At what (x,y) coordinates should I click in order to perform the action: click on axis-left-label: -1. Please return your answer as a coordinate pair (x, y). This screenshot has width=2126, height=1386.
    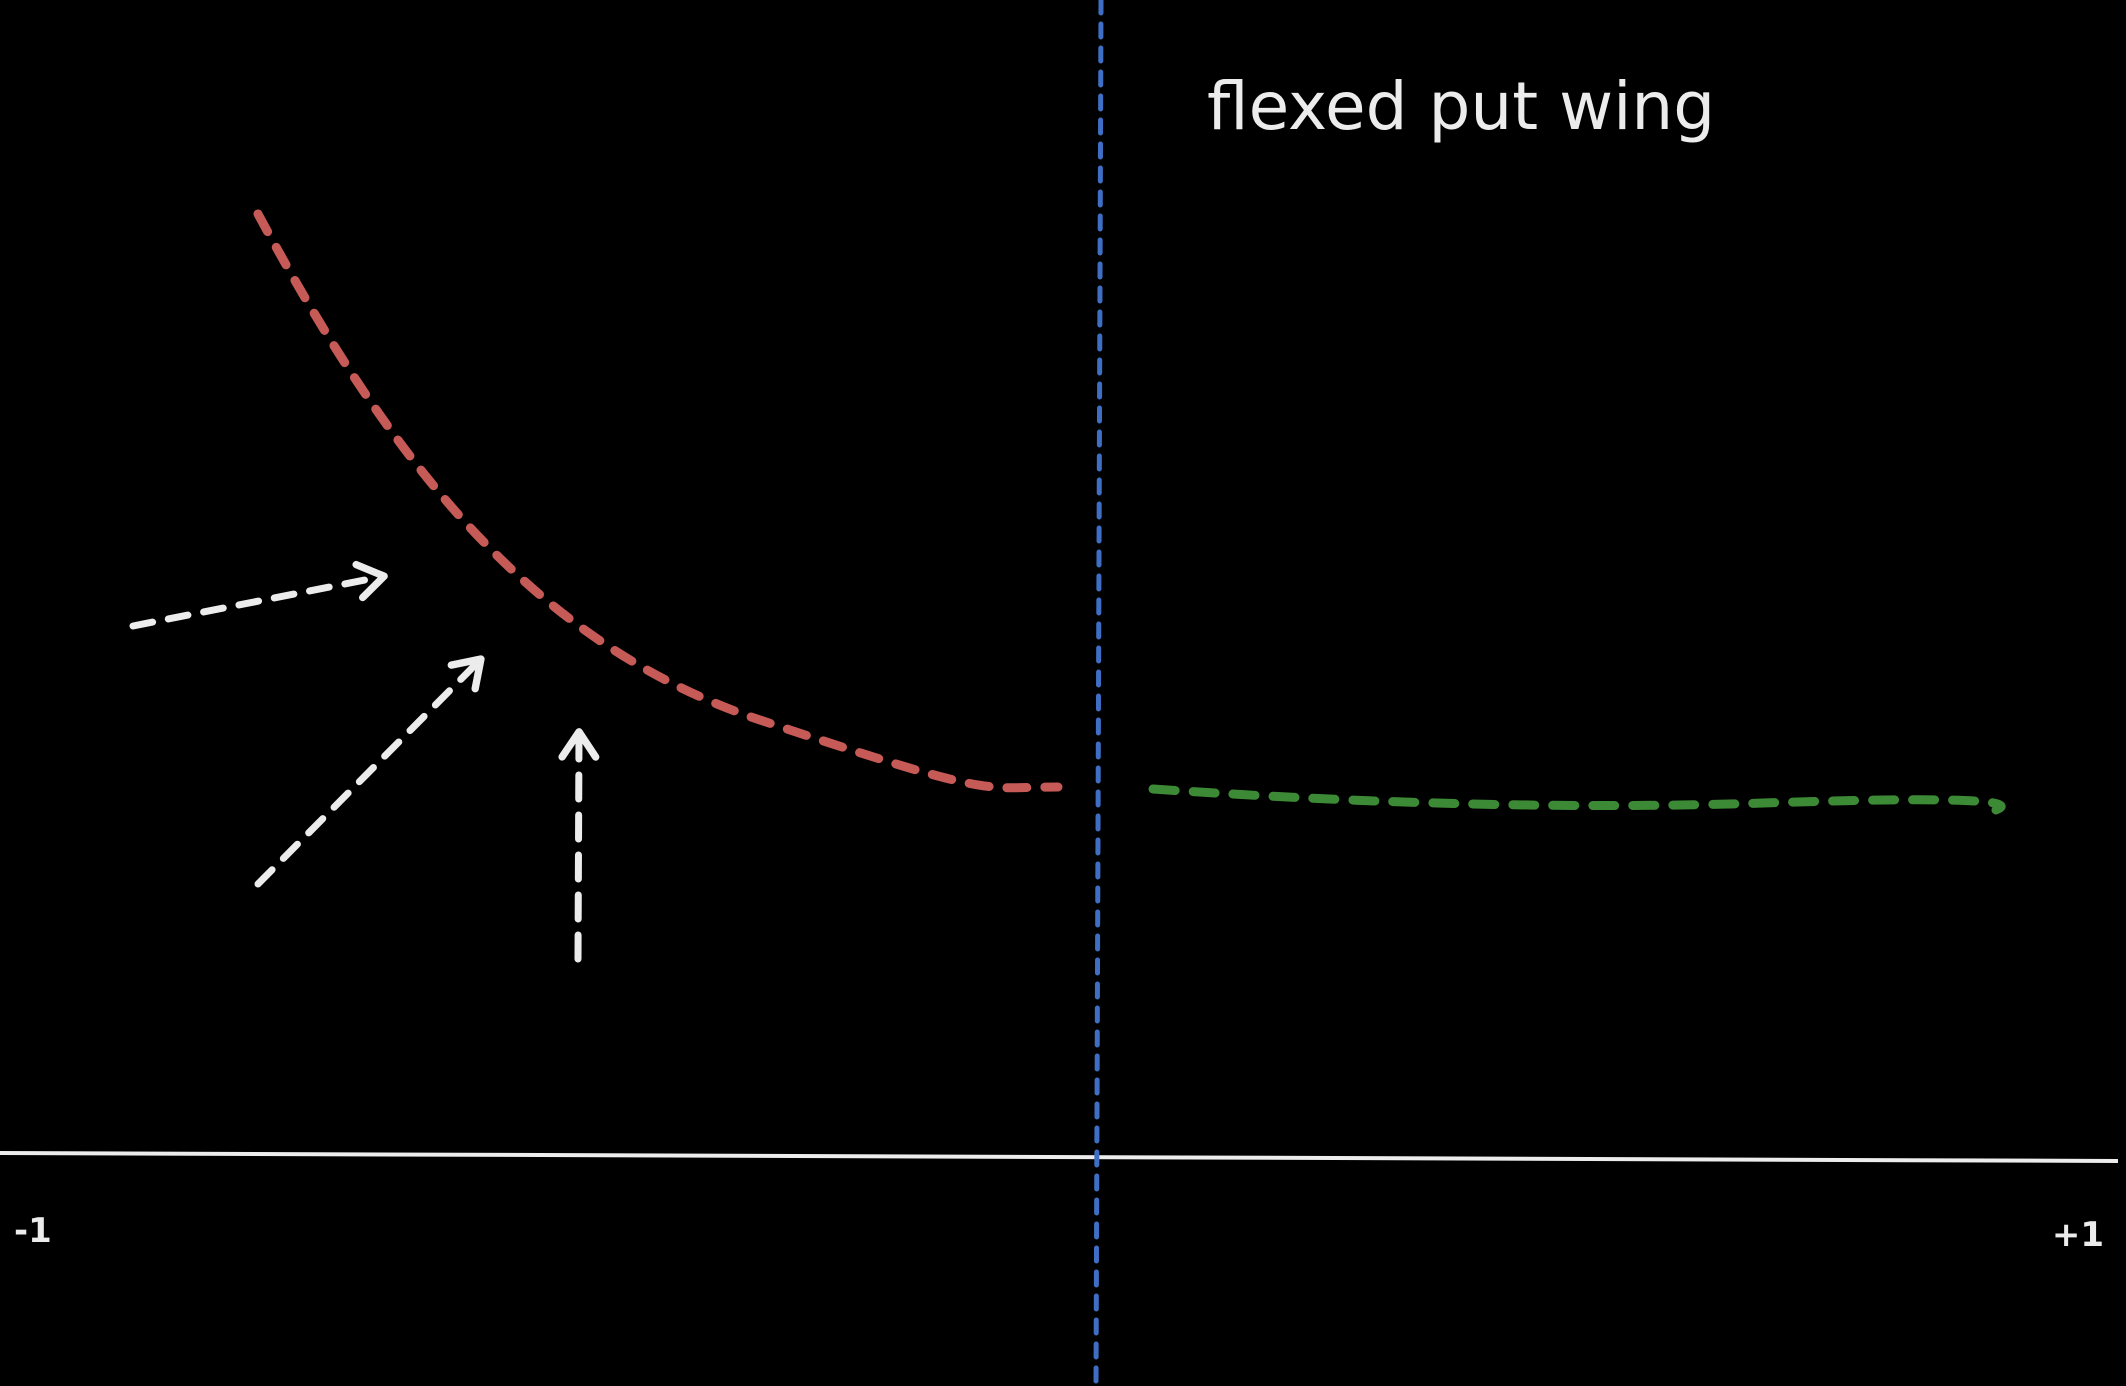
    Looking at the image, I should click on (33, 1231).